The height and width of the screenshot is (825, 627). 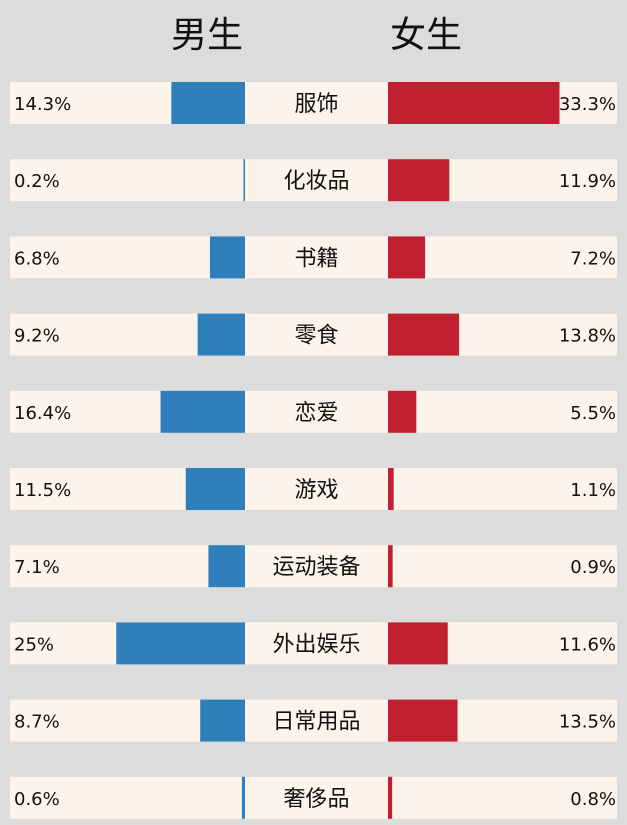 I want to click on category-label: 日常用品, so click(x=316, y=722).